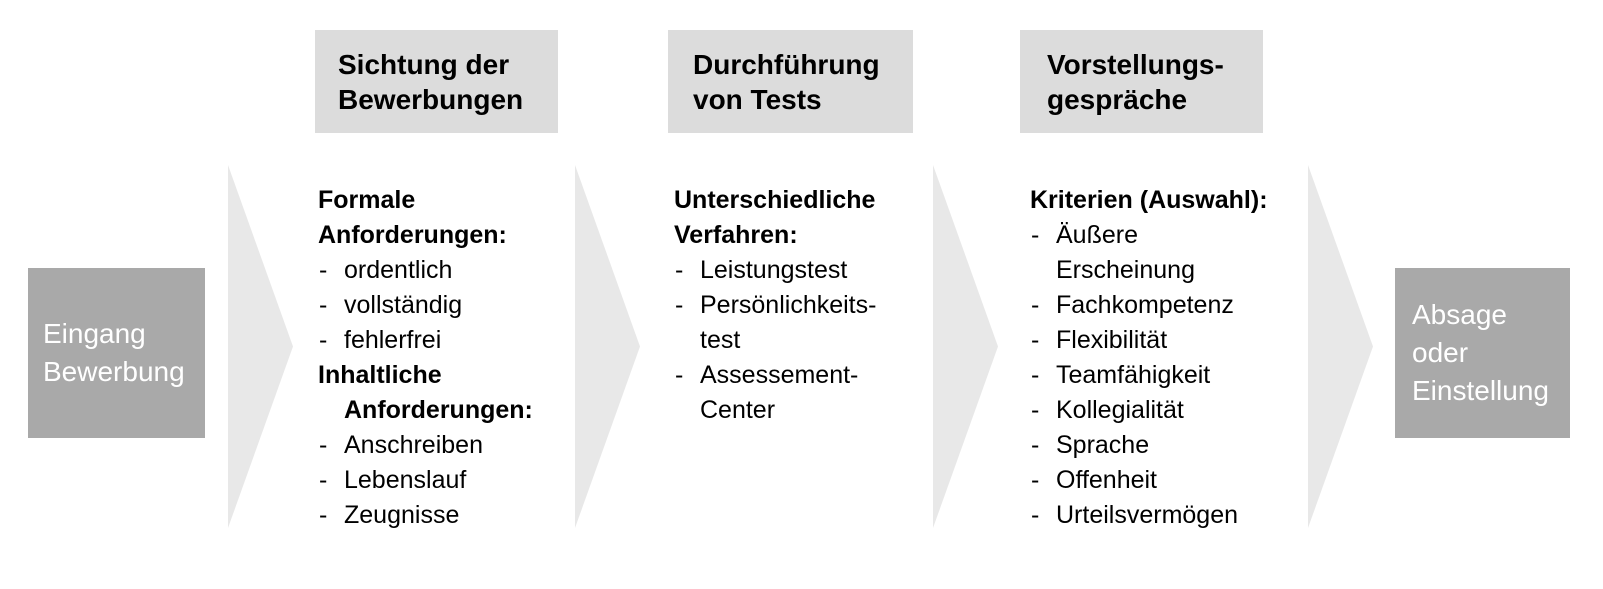 This screenshot has height=589, width=1603. I want to click on list-item-text: fehlerfrei, so click(393, 340).